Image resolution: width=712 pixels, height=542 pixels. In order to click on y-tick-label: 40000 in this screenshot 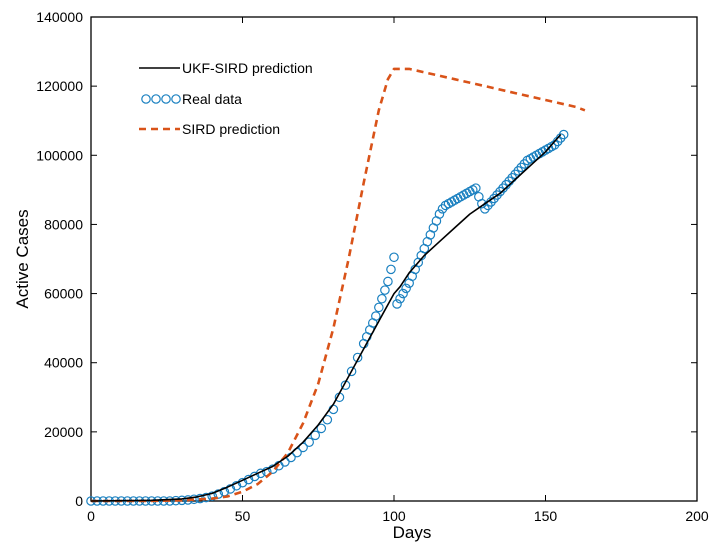, I will do `click(63, 363)`.